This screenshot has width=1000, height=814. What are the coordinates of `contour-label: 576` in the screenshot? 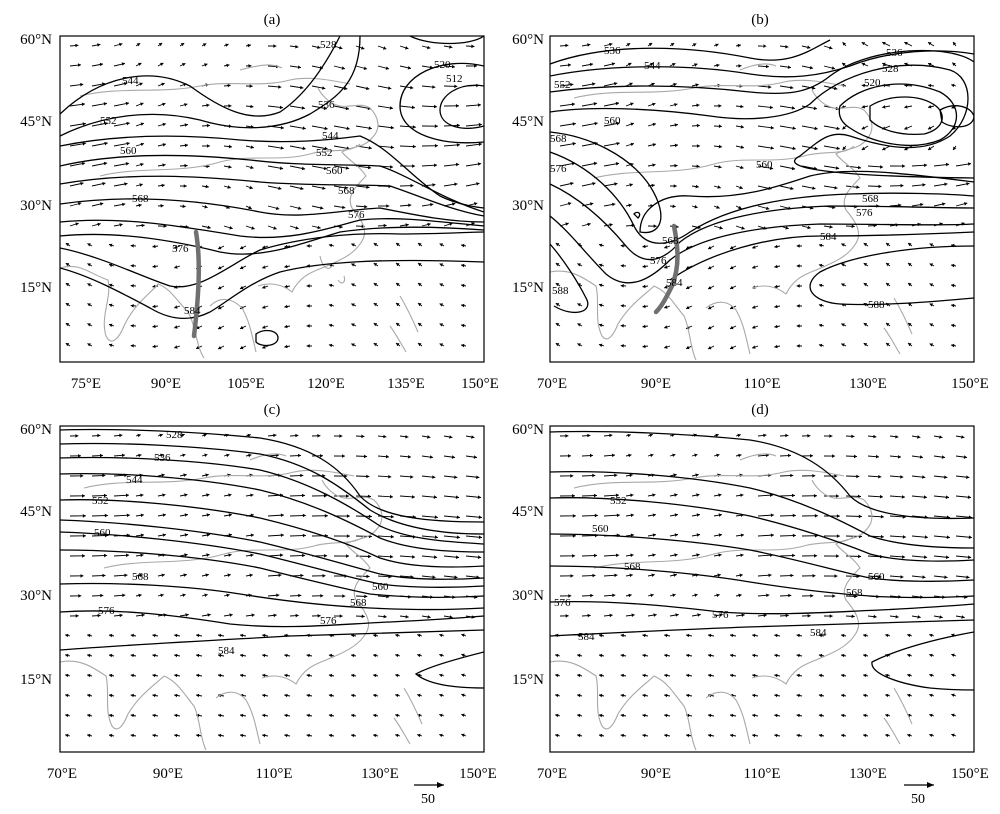 It's located at (720, 615).